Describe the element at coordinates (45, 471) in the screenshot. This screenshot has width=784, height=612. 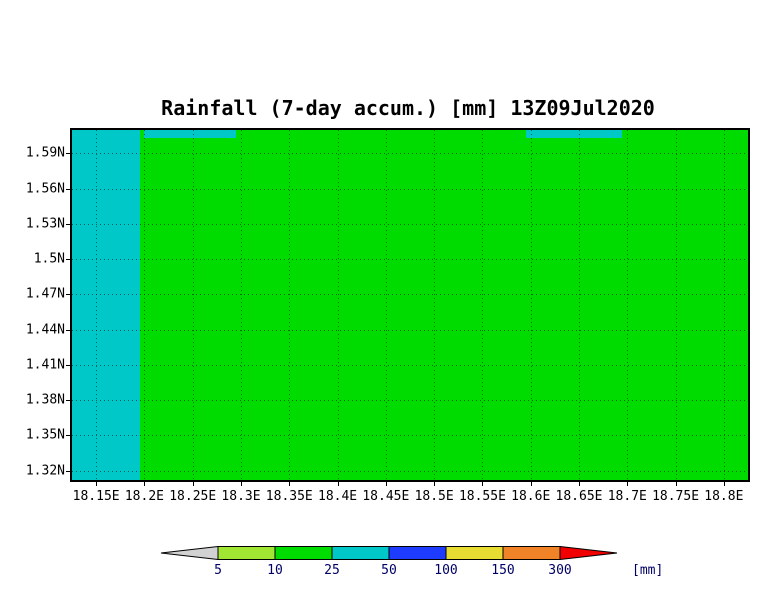
I see `y-tick-label: 1.32N` at that location.